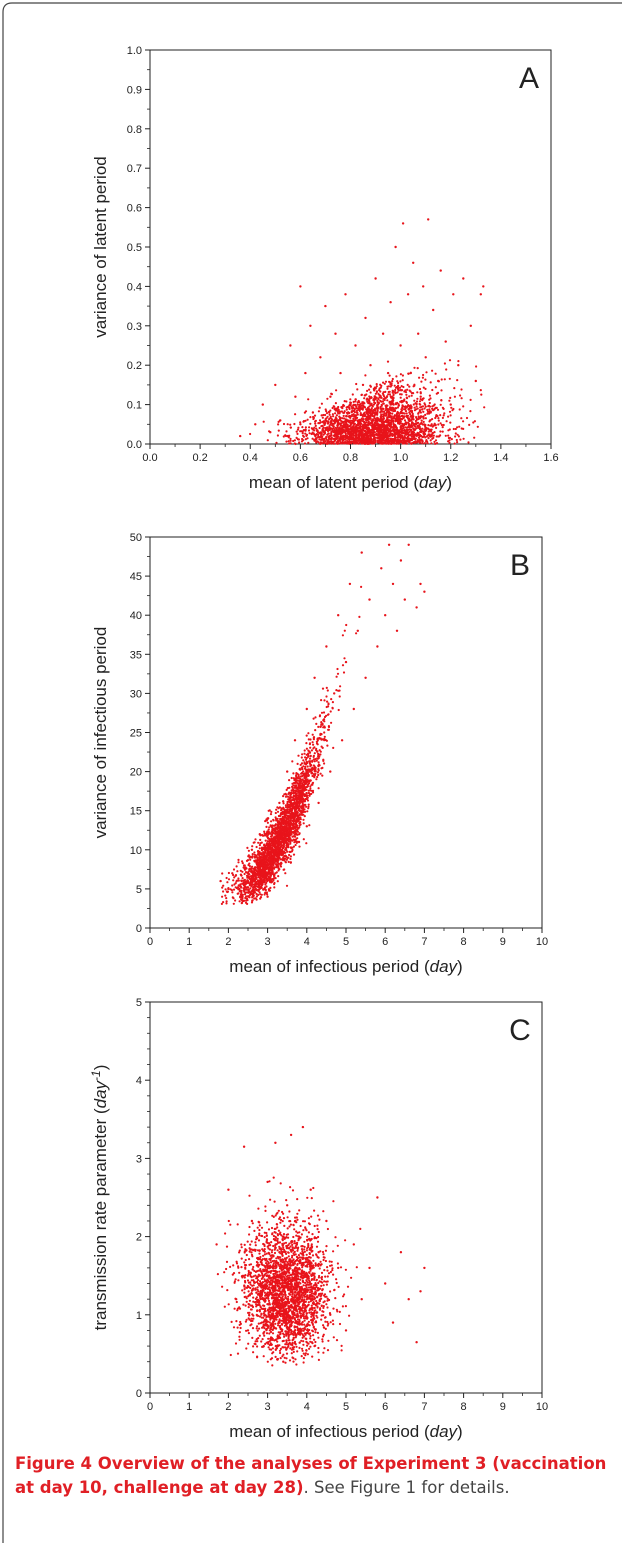 This screenshot has width=625, height=1546. Describe the element at coordinates (550, 458) in the screenshot. I see `x-tick-label: 1.6` at that location.